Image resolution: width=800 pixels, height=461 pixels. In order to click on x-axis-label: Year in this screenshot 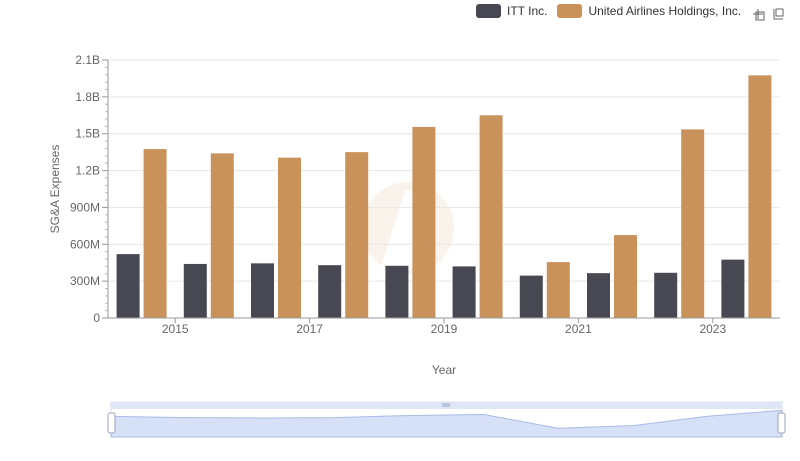, I will do `click(444, 370)`.